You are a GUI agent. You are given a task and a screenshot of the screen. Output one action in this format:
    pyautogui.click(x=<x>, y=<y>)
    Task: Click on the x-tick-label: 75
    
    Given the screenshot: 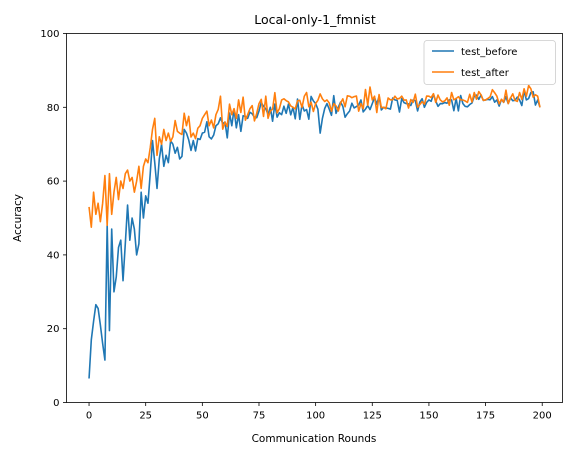 What is the action you would take?
    pyautogui.click(x=259, y=416)
    